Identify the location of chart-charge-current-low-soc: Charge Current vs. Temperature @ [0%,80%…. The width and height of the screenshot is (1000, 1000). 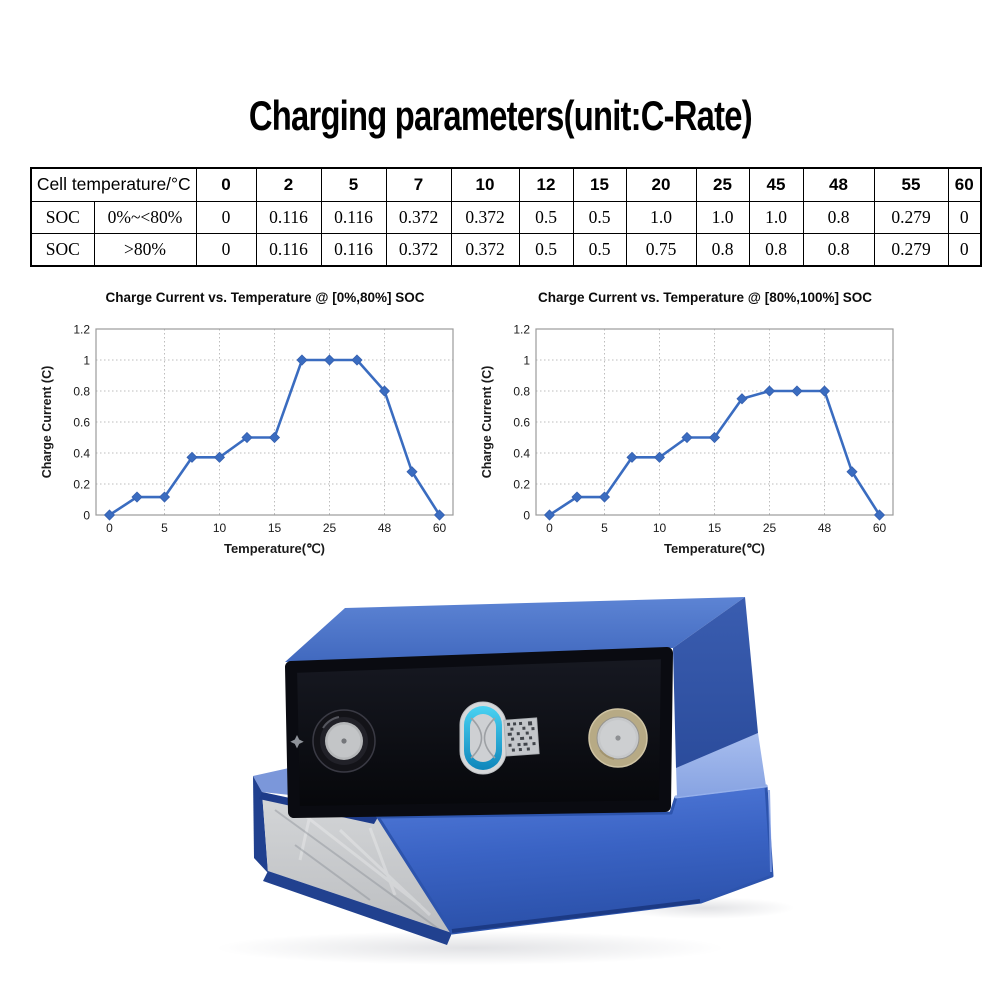
(250, 429).